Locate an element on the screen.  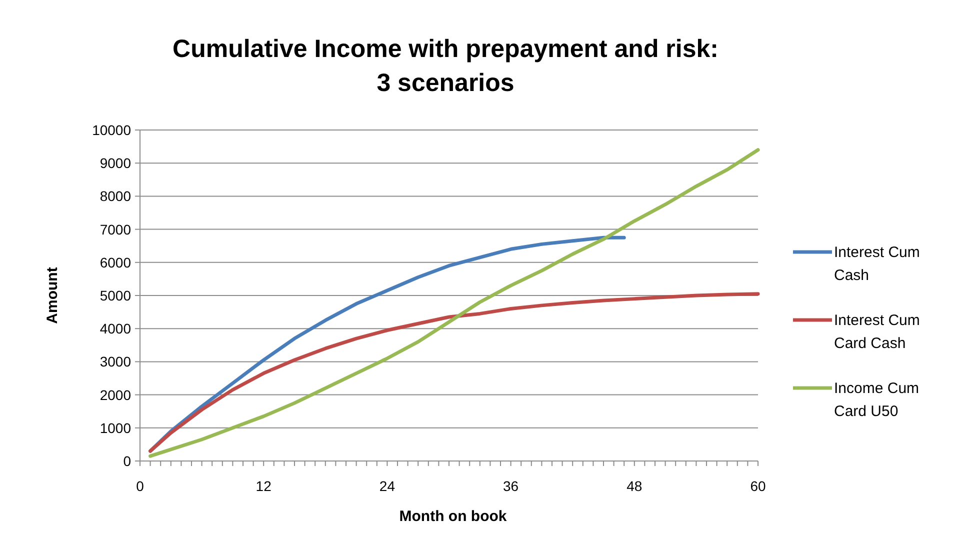
x-tick-label: 60 is located at coordinates (758, 486).